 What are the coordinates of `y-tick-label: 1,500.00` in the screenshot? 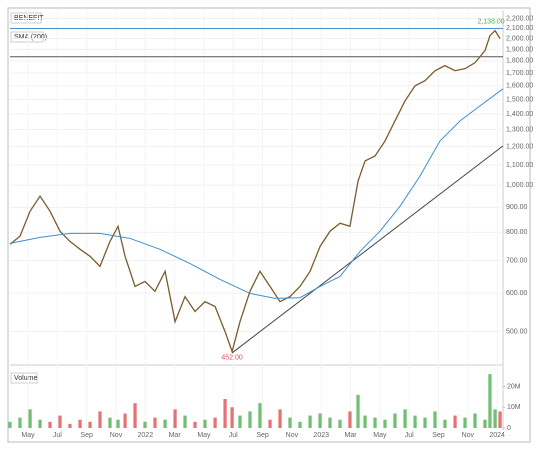 It's located at (519, 99).